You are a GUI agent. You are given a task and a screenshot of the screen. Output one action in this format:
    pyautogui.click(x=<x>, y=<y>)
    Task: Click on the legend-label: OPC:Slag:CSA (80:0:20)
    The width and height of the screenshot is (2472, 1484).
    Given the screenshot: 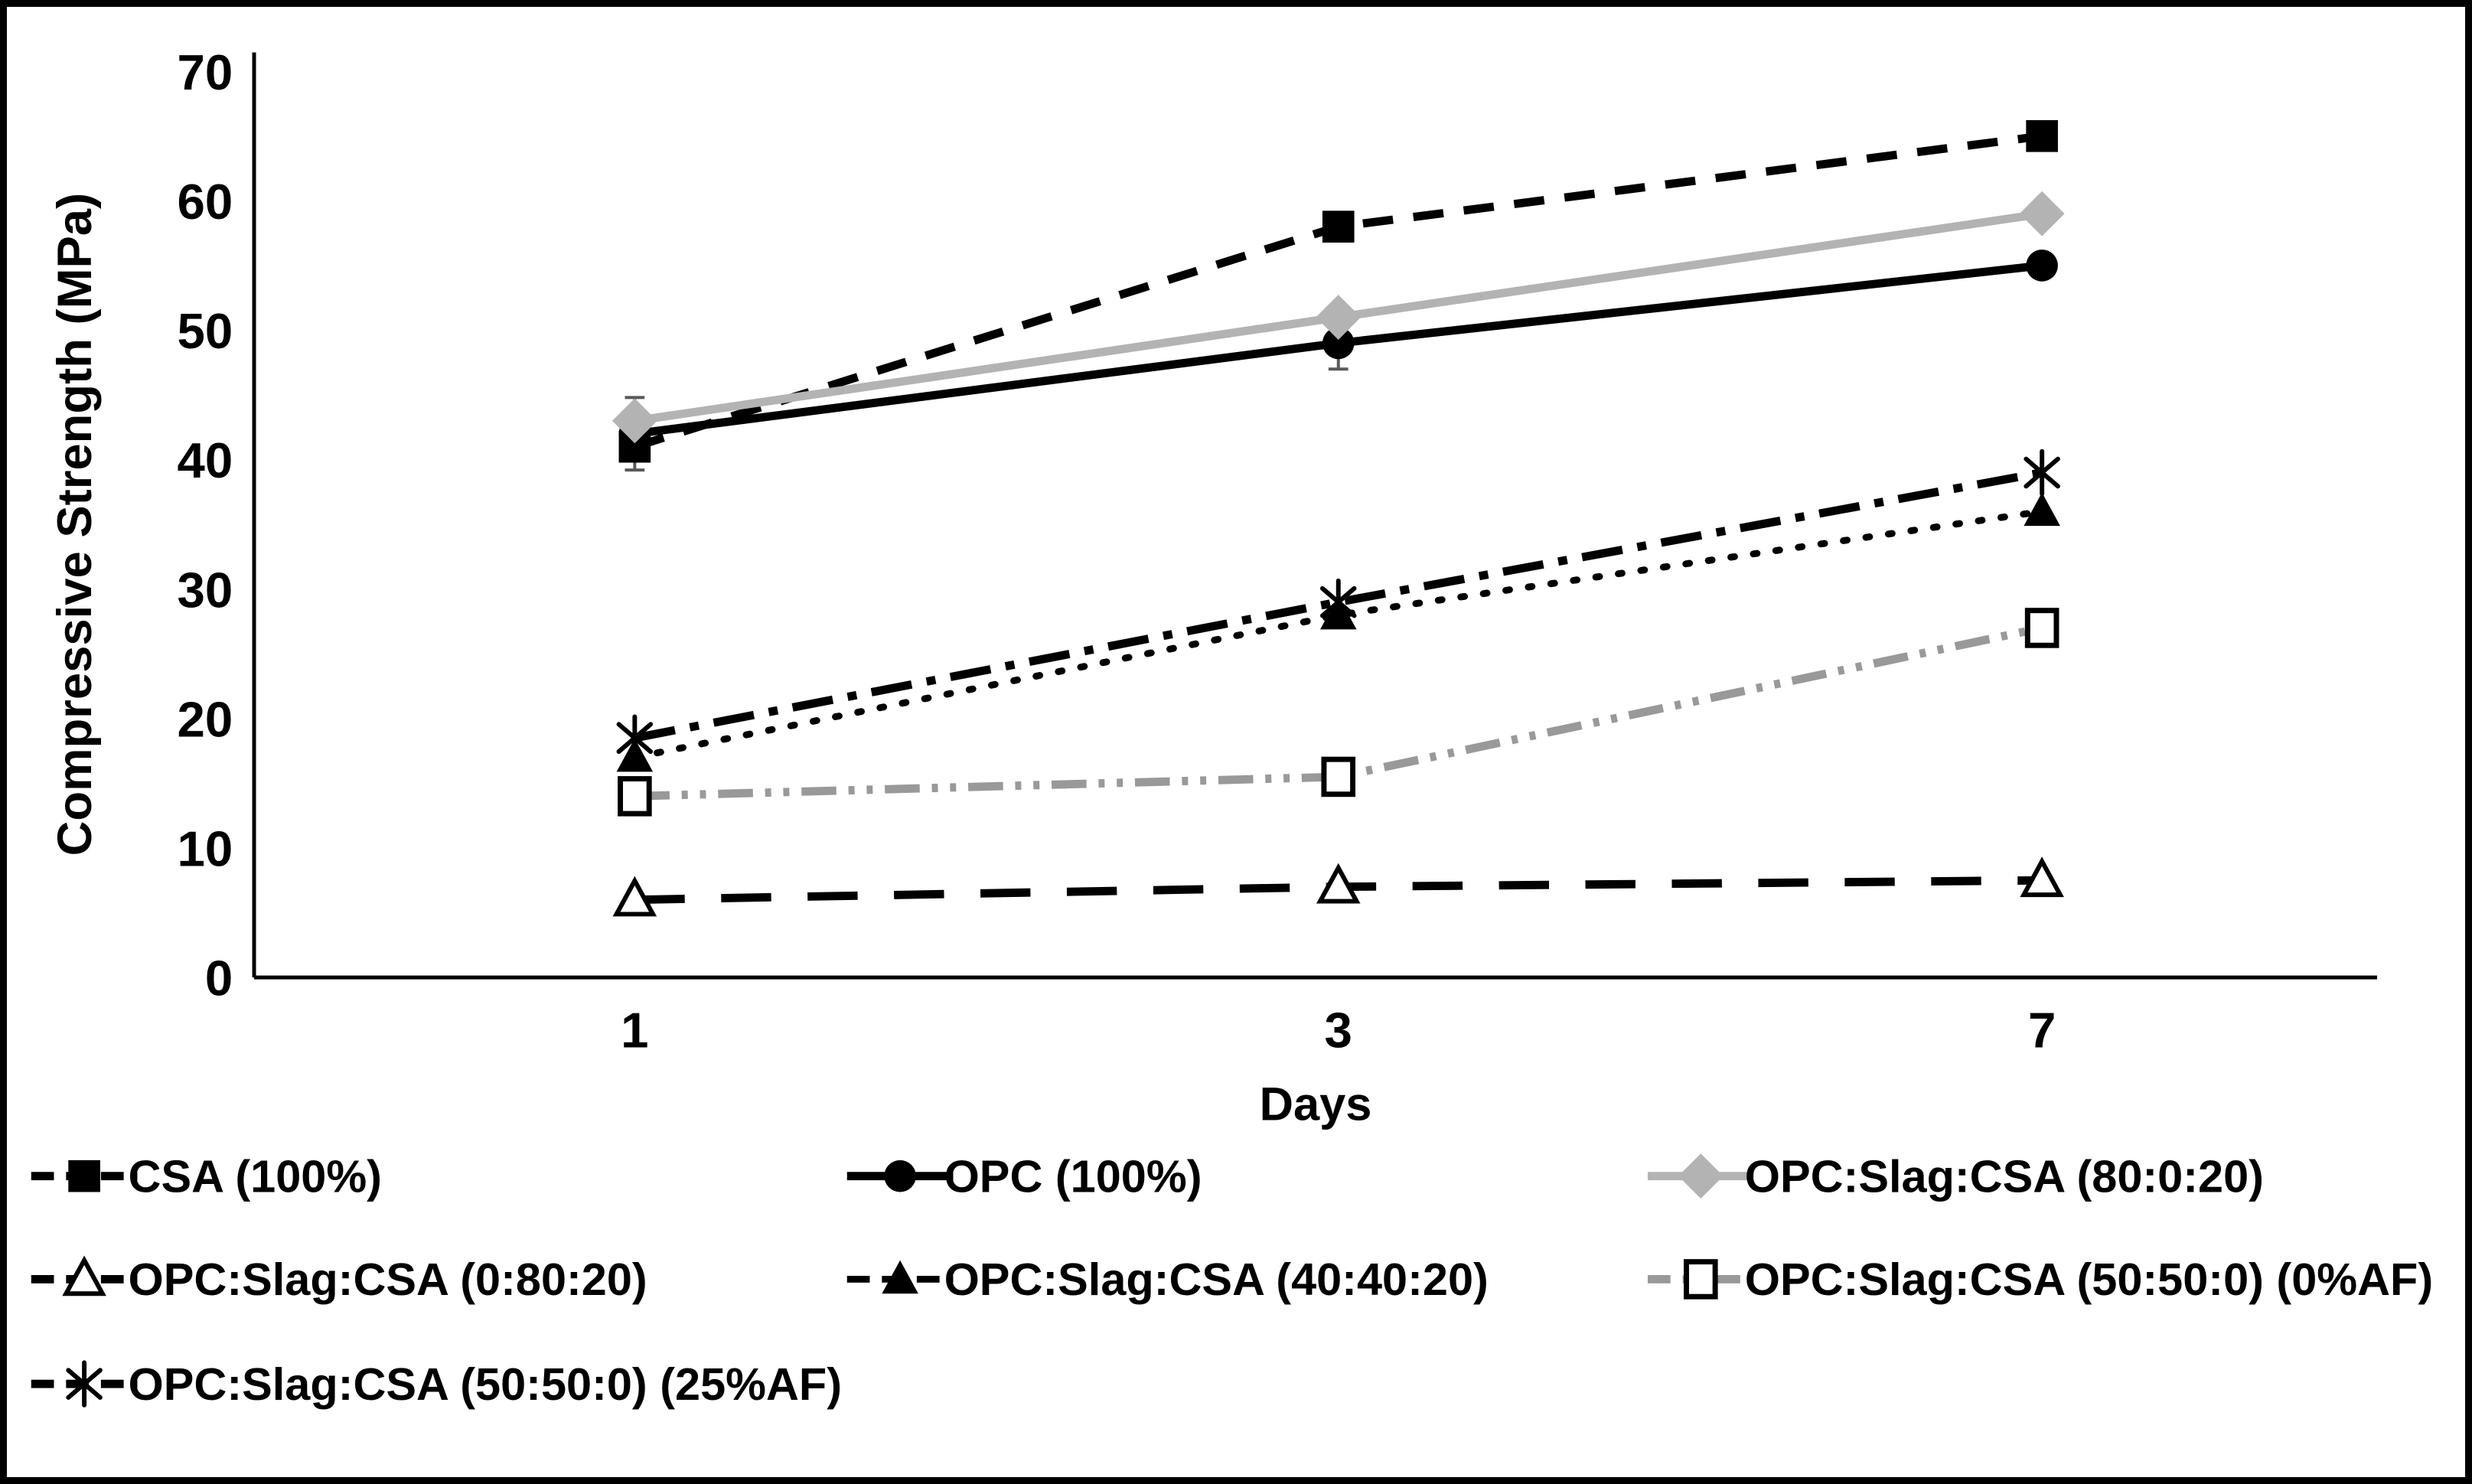 What is the action you would take?
    pyautogui.click(x=2004, y=1176)
    